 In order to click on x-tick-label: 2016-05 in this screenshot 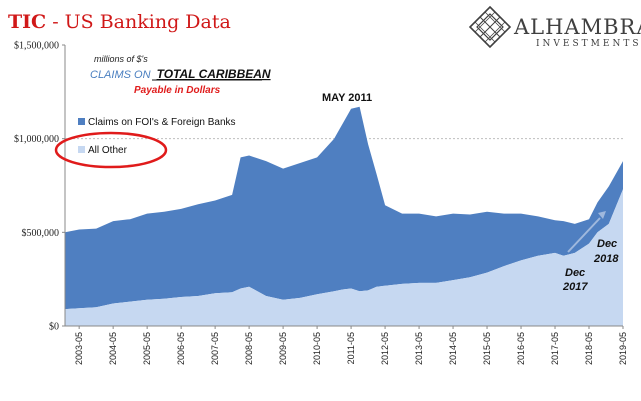, I will do `click(521, 348)`.